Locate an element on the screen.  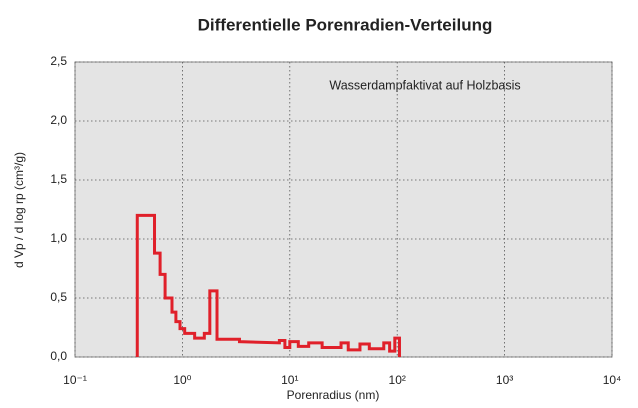
y-axis-label: d Vp / d log rp (cm³/g) is located at coordinates (19, 210).